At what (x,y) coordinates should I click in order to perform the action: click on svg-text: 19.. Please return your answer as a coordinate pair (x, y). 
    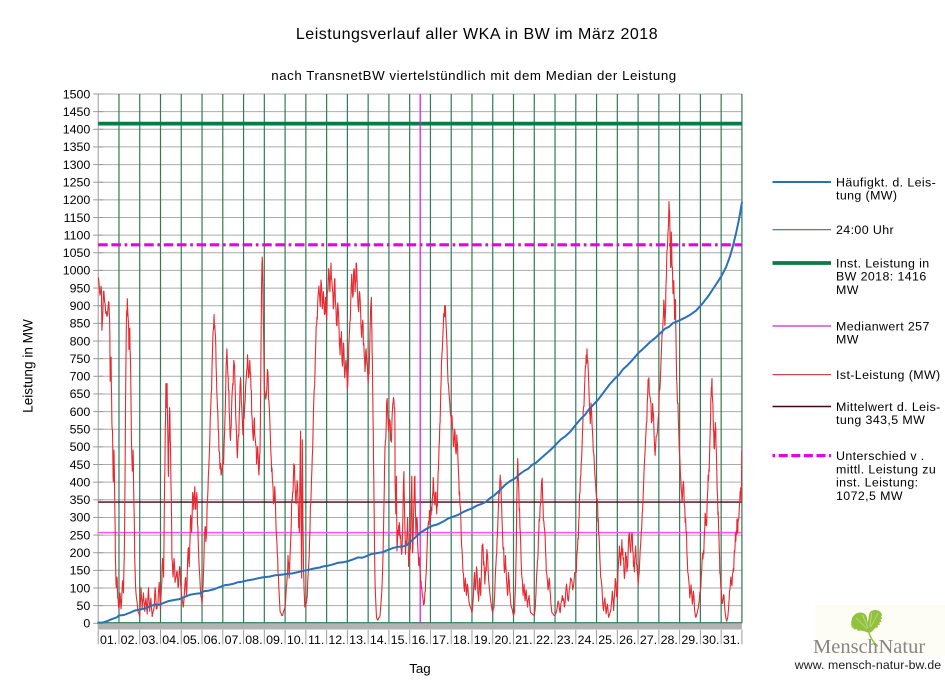
    Looking at the image, I should click on (482, 640).